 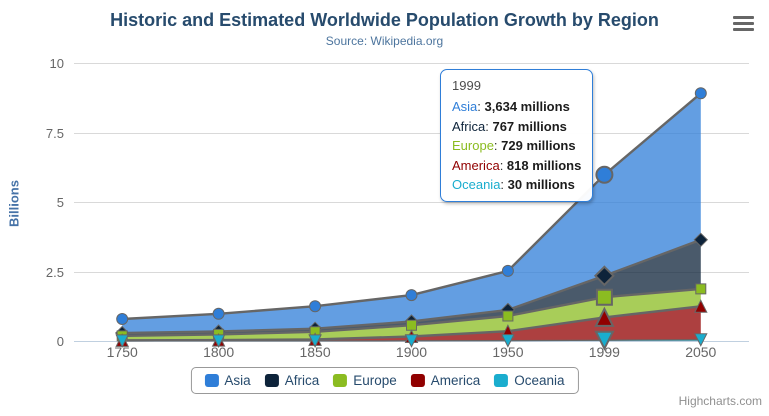 I want to click on tooltip-series-name: Europe, so click(x=473, y=145).